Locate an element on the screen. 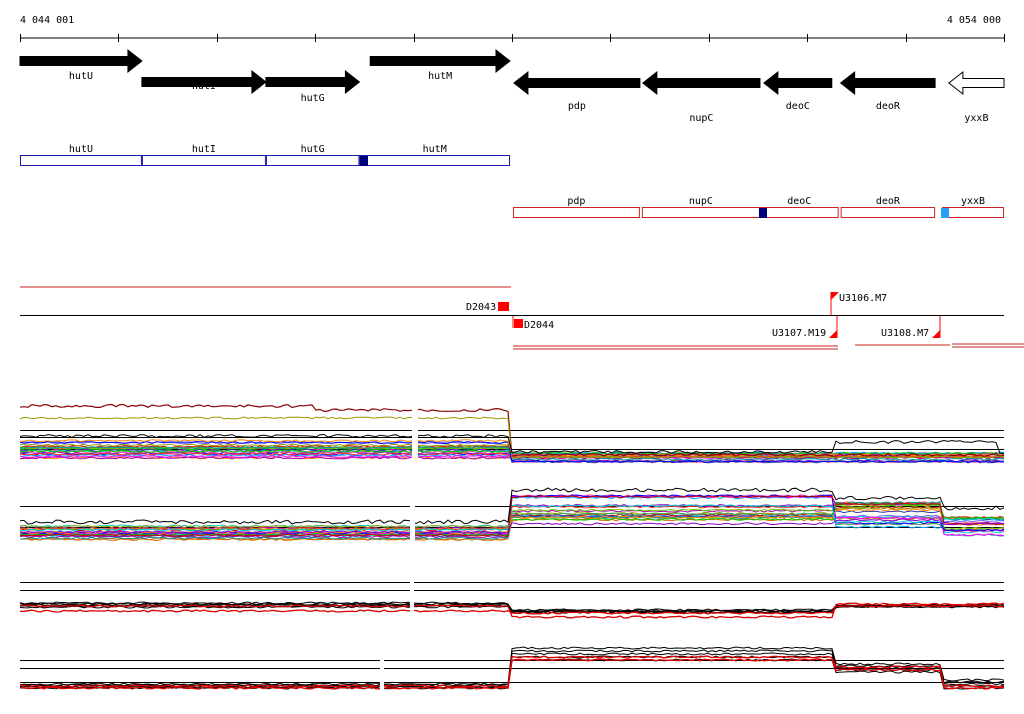 This screenshot has height=714, width=1024. transcript-box-hutu is located at coordinates (81, 160).